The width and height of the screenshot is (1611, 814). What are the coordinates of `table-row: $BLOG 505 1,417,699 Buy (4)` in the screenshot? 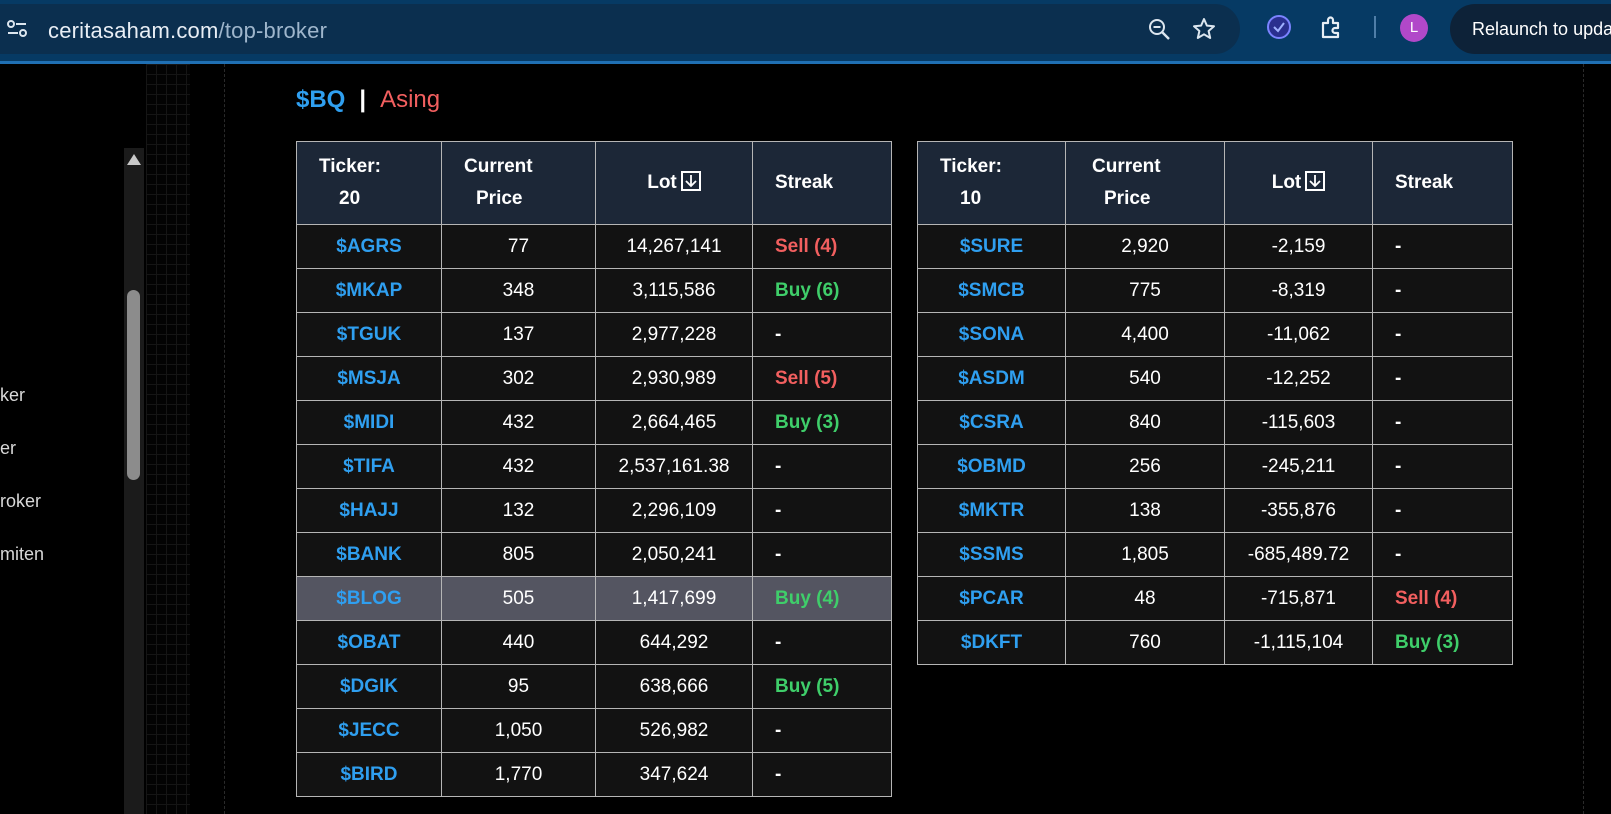 It's located at (594, 598).